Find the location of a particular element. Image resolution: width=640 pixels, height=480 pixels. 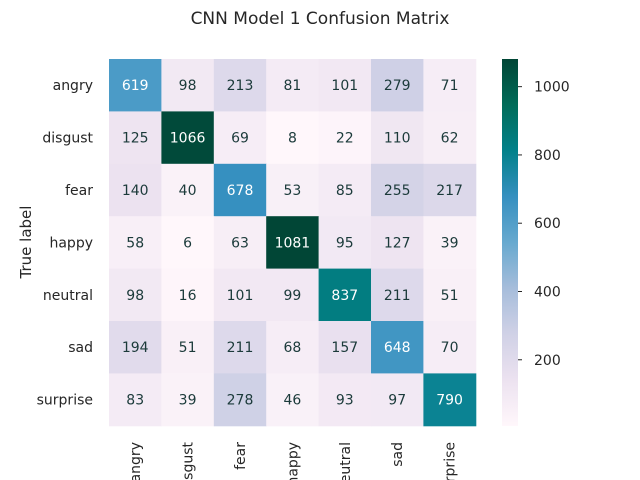

colorbar-tick-label: 800 is located at coordinates (547, 156).